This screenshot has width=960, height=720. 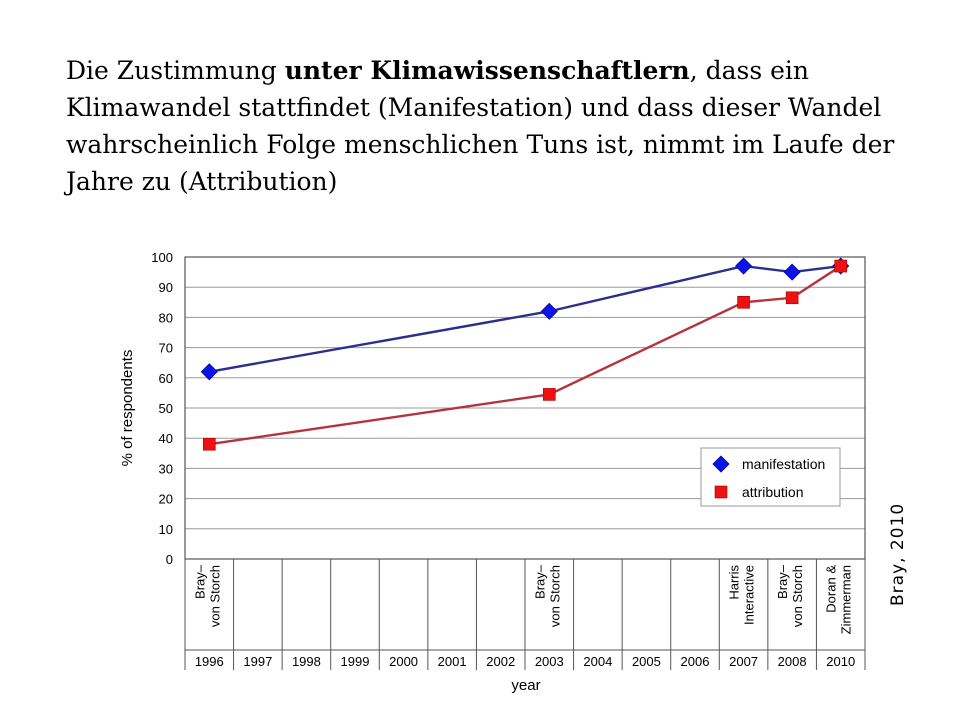 What do you see at coordinates (721, 464) in the screenshot?
I see `legend-marker-manifestation` at bounding box center [721, 464].